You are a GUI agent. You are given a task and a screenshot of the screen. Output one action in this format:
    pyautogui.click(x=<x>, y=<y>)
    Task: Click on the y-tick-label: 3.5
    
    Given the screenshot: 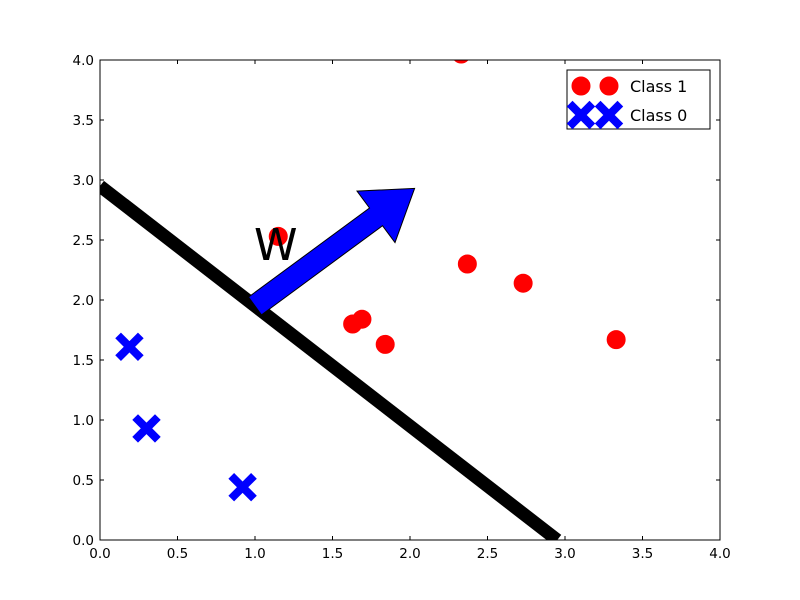 What is the action you would take?
    pyautogui.click(x=83, y=121)
    